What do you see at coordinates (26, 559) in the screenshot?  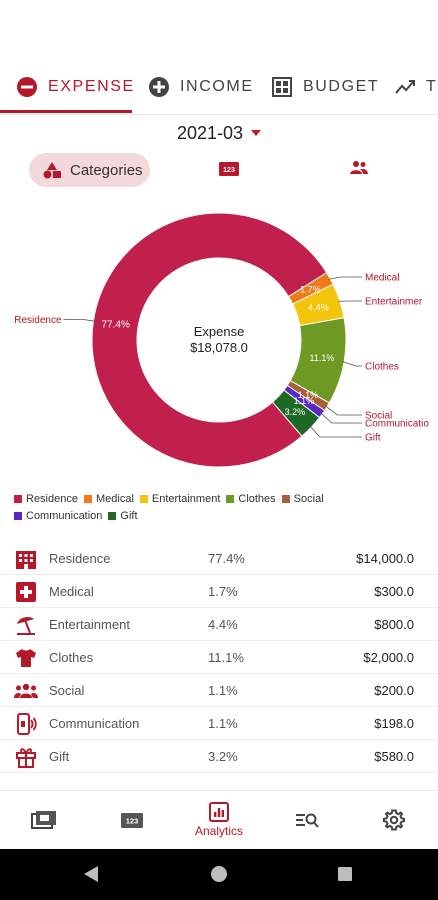 I see `building-icon` at bounding box center [26, 559].